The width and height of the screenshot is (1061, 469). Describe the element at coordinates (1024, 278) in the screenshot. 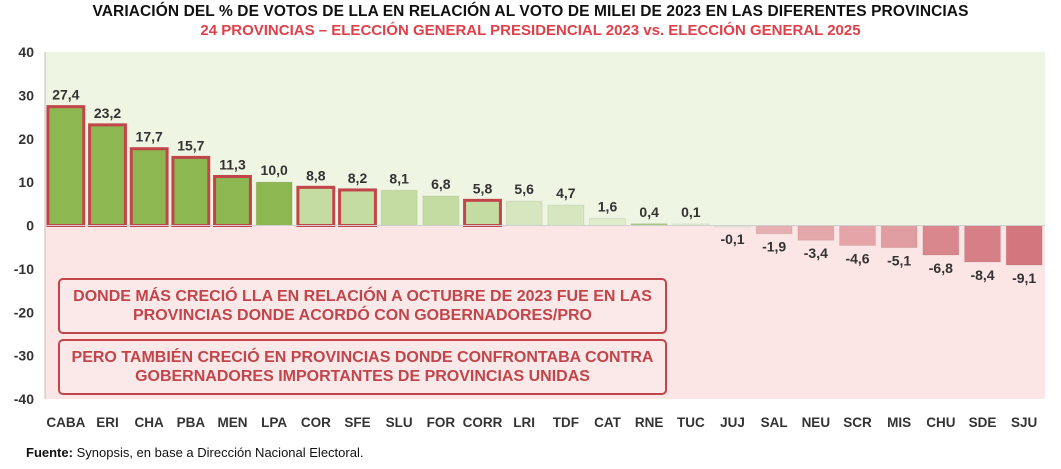

I see `data-label: -9,1` at that location.